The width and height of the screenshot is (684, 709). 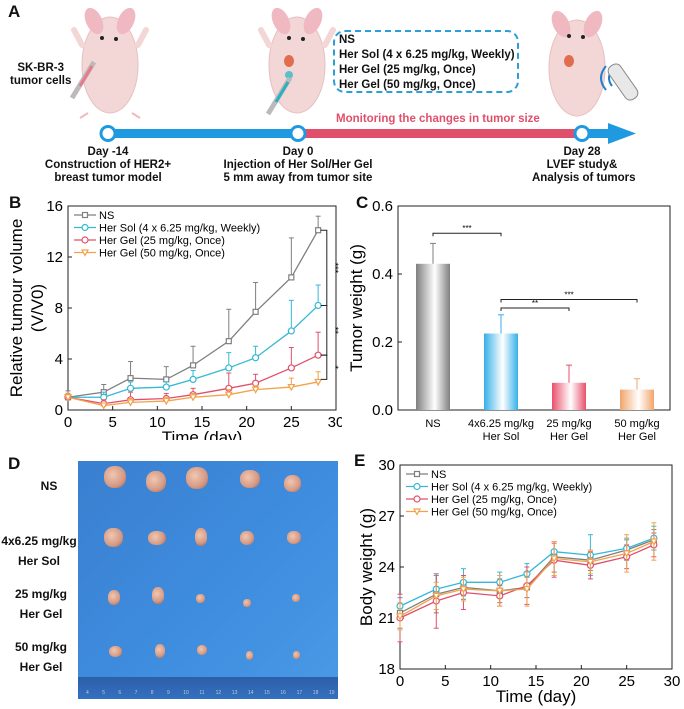 What do you see at coordinates (584, 165) in the screenshot?
I see `timeline-step: Day 28 LVEF study& Analysis of tumors` at bounding box center [584, 165].